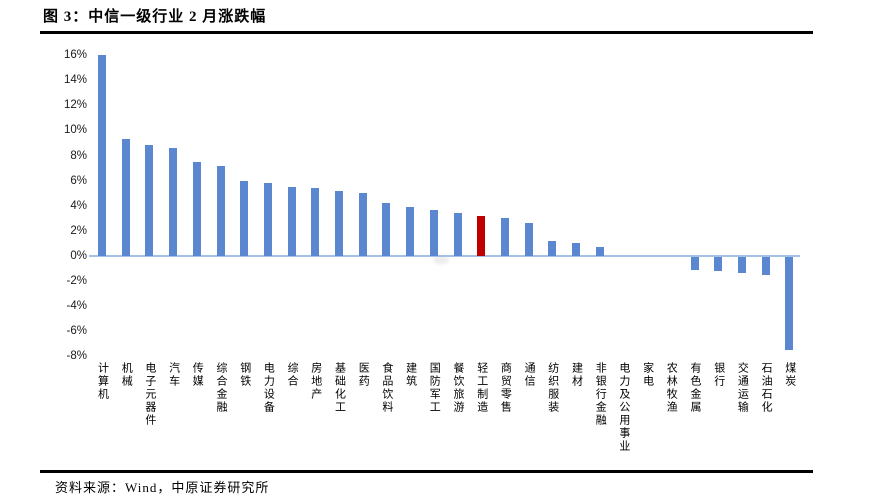 The height and width of the screenshot is (502, 872). Describe the element at coordinates (76, 356) in the screenshot. I see `y-tick-label: -8%` at that location.